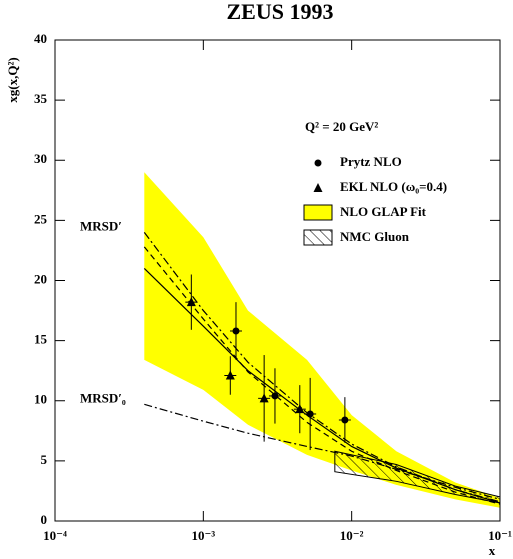 This screenshot has height=559, width=513. I want to click on annotation: MRSD′₀, so click(103, 397).